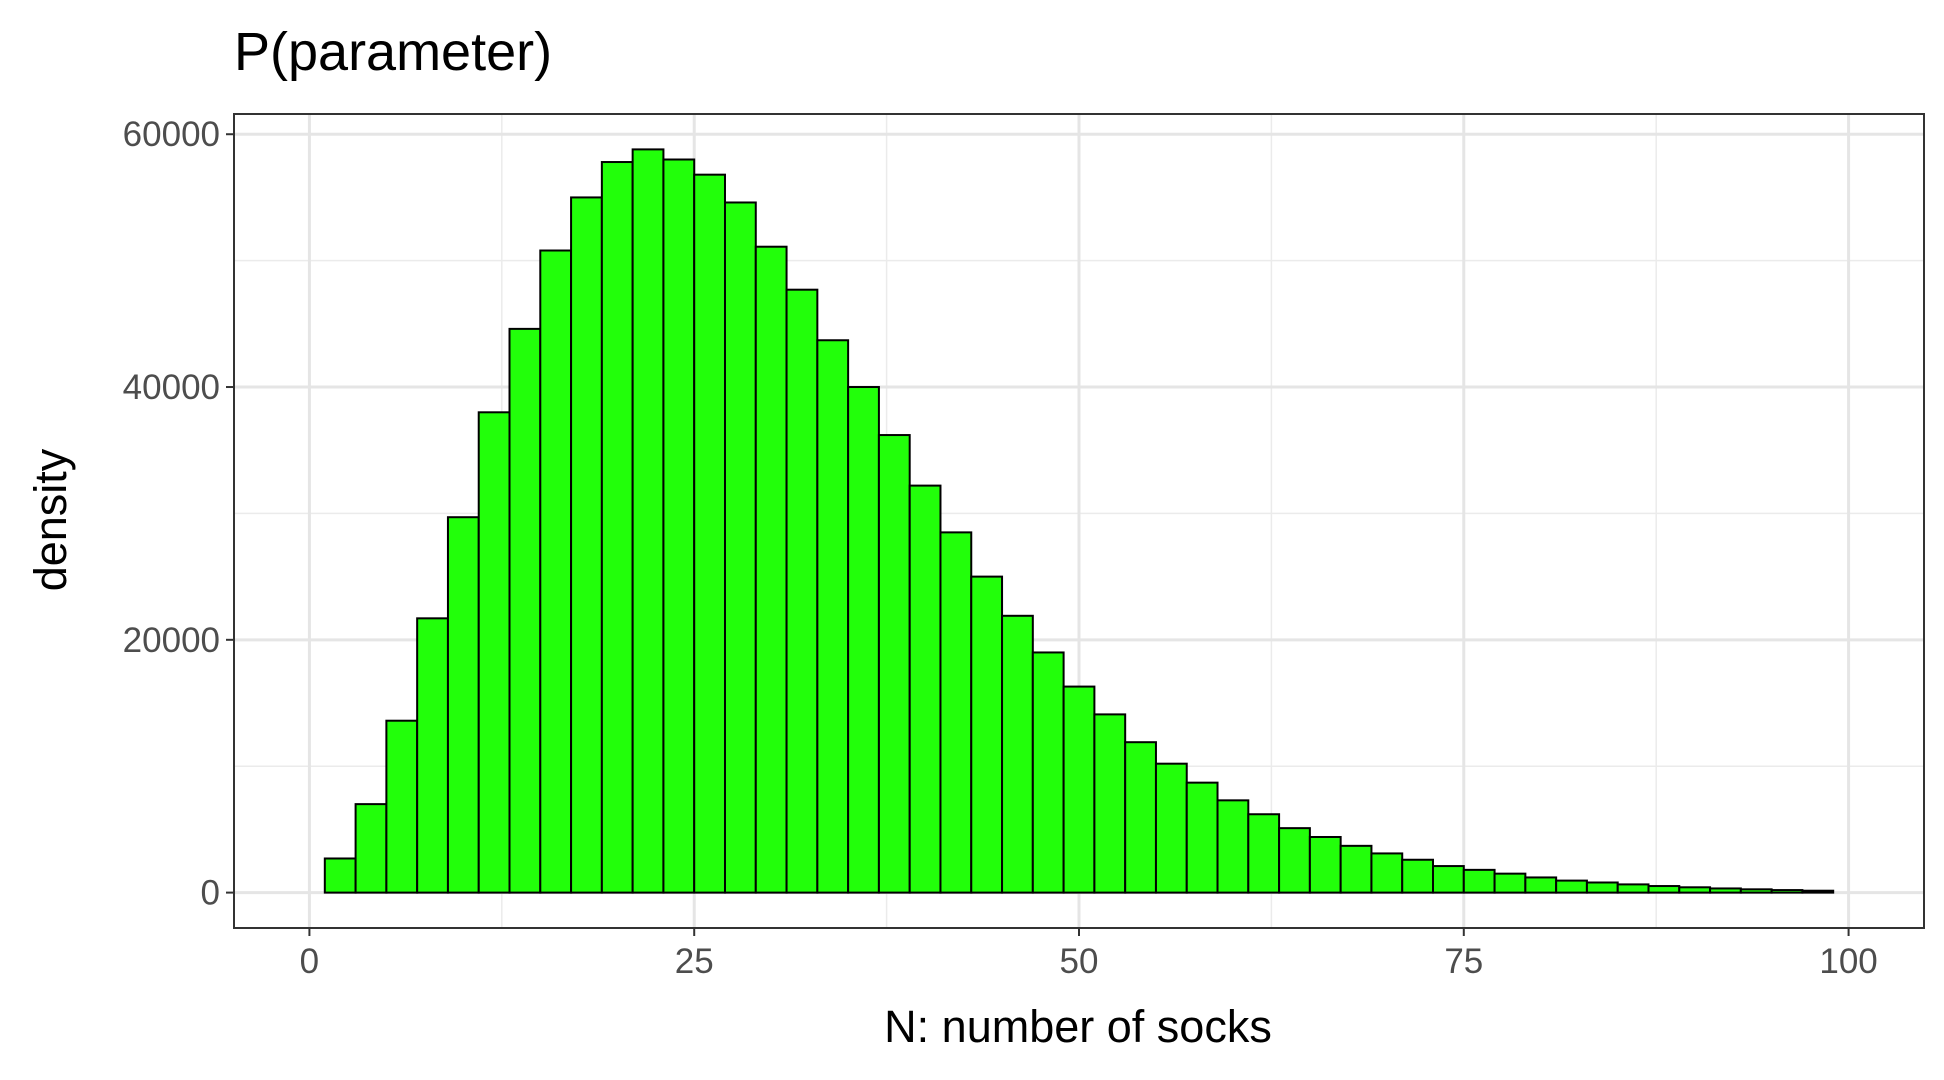 The width and height of the screenshot is (1944, 1080). I want to click on y-axis-title: density, so click(50, 519).